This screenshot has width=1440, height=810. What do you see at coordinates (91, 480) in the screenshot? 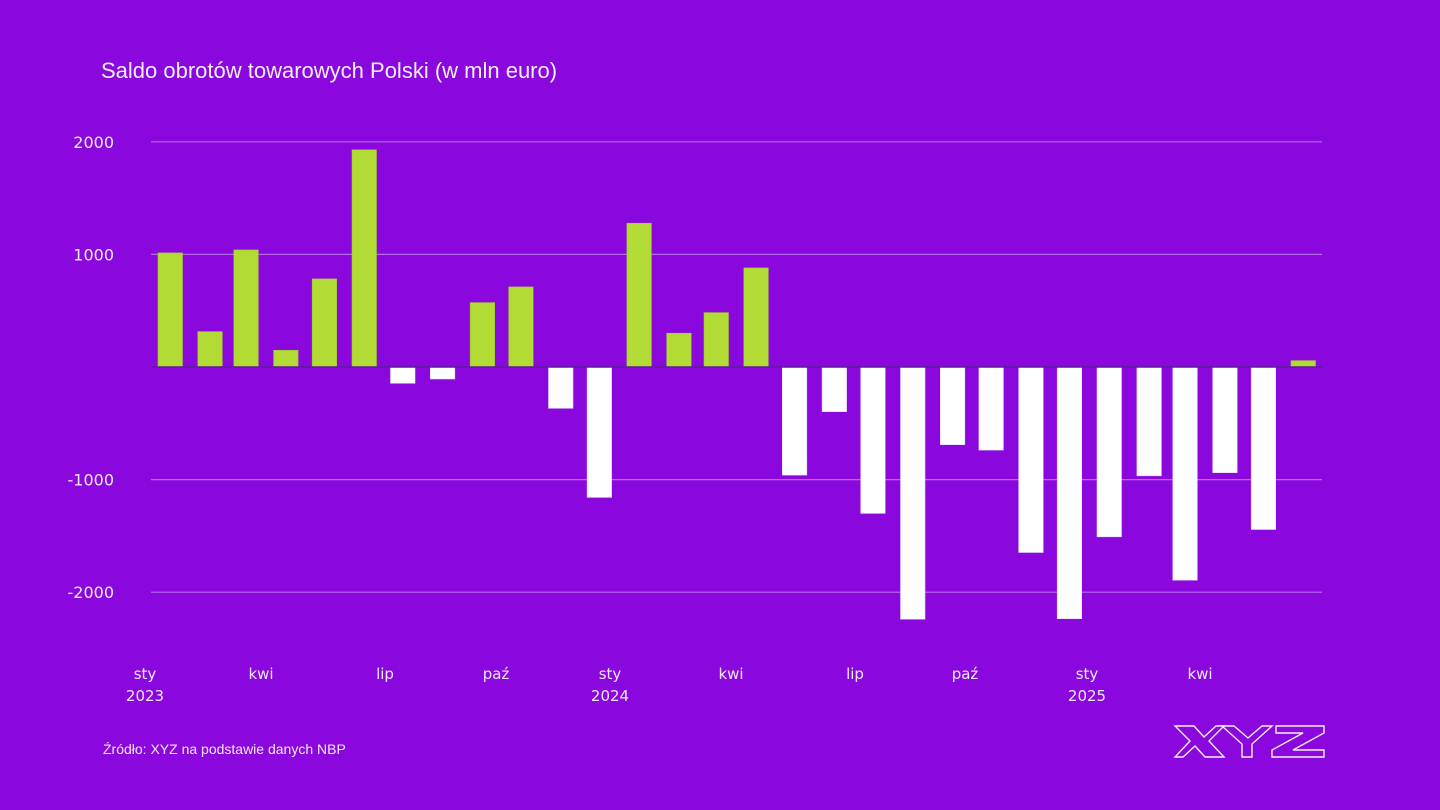
I see `y-tick-label: -1000` at bounding box center [91, 480].